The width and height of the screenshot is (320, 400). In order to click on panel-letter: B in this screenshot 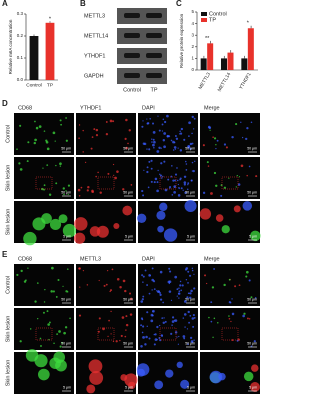, I will do `click(83, 4)`.